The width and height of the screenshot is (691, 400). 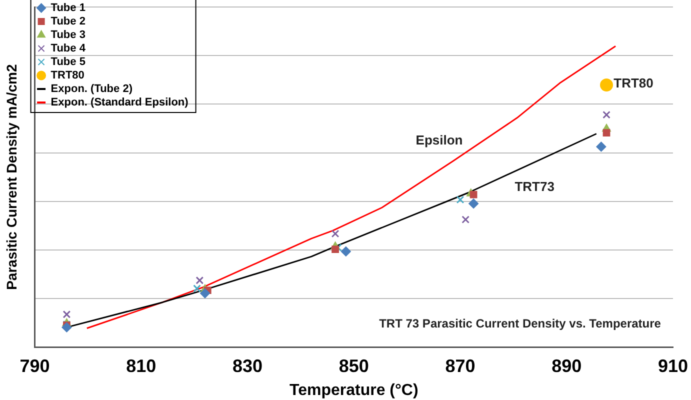 What do you see at coordinates (673, 366) in the screenshot?
I see `x-tick-label: 910` at bounding box center [673, 366].